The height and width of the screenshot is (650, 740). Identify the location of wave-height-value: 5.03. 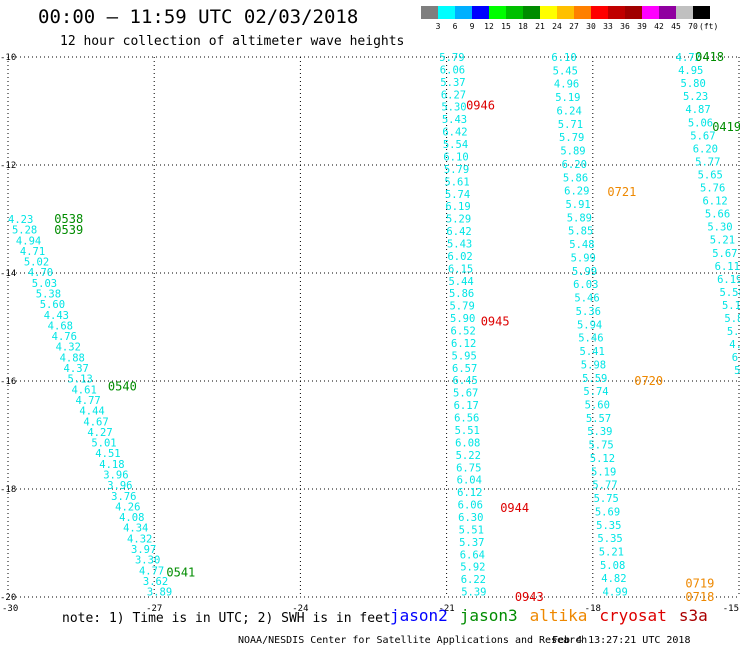
(44, 284).